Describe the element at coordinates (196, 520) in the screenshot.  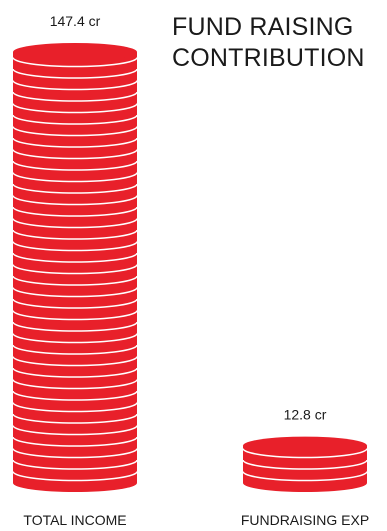
I see `category-labels: TOTAL INCOME FUNDRAISING EXP` at that location.